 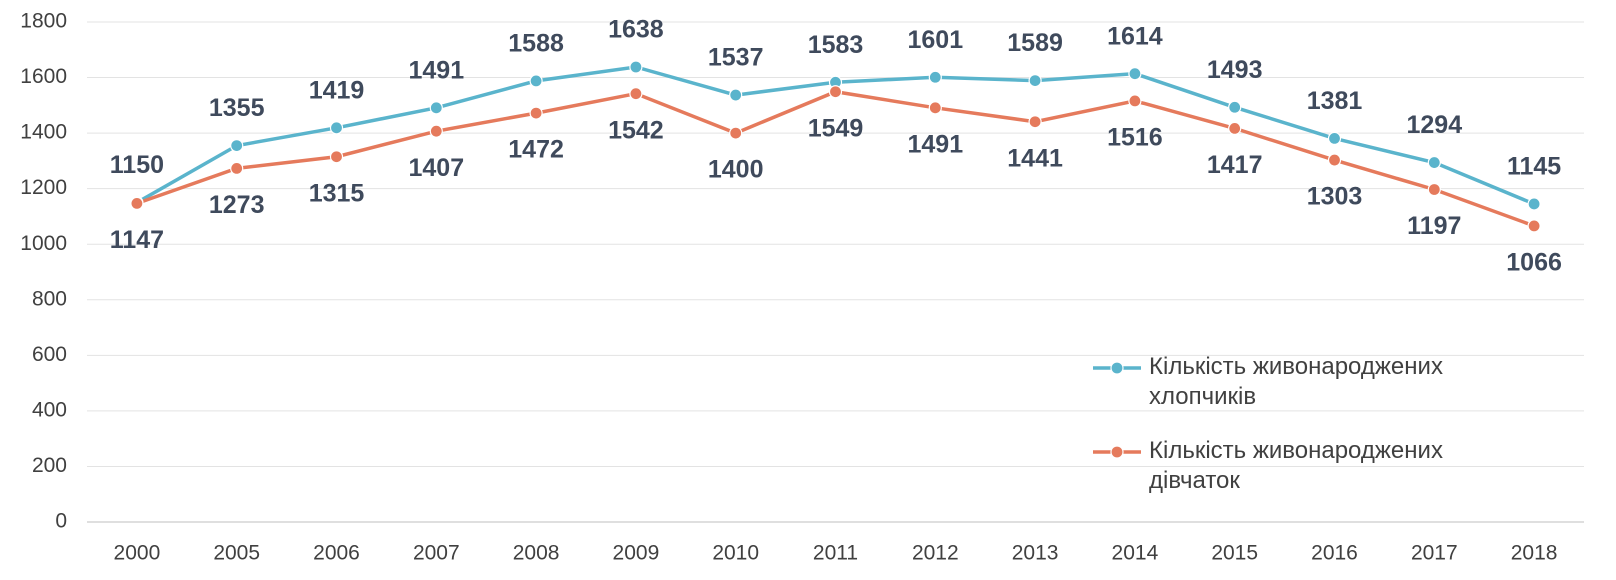 I want to click on x-tick-label: 2014, so click(x=1135, y=553).